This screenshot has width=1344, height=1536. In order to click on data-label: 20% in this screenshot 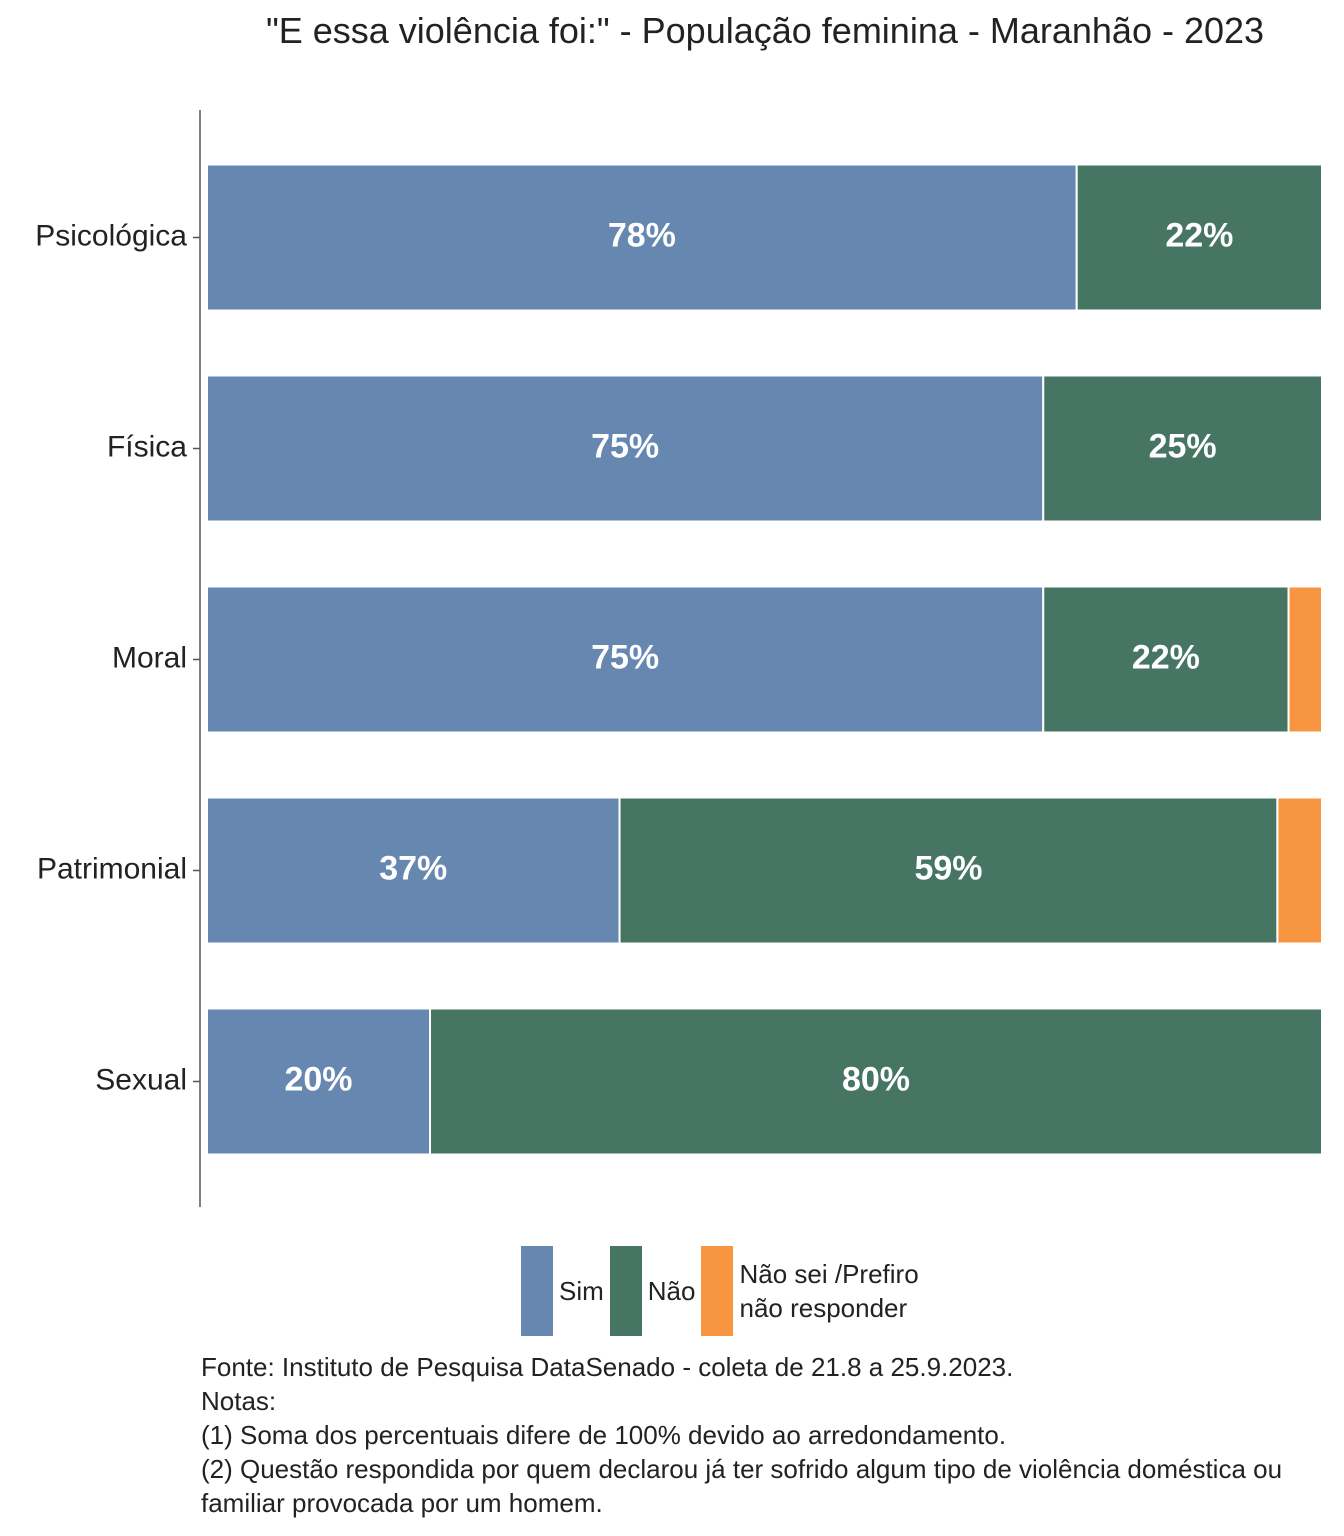, I will do `click(318, 1079)`.